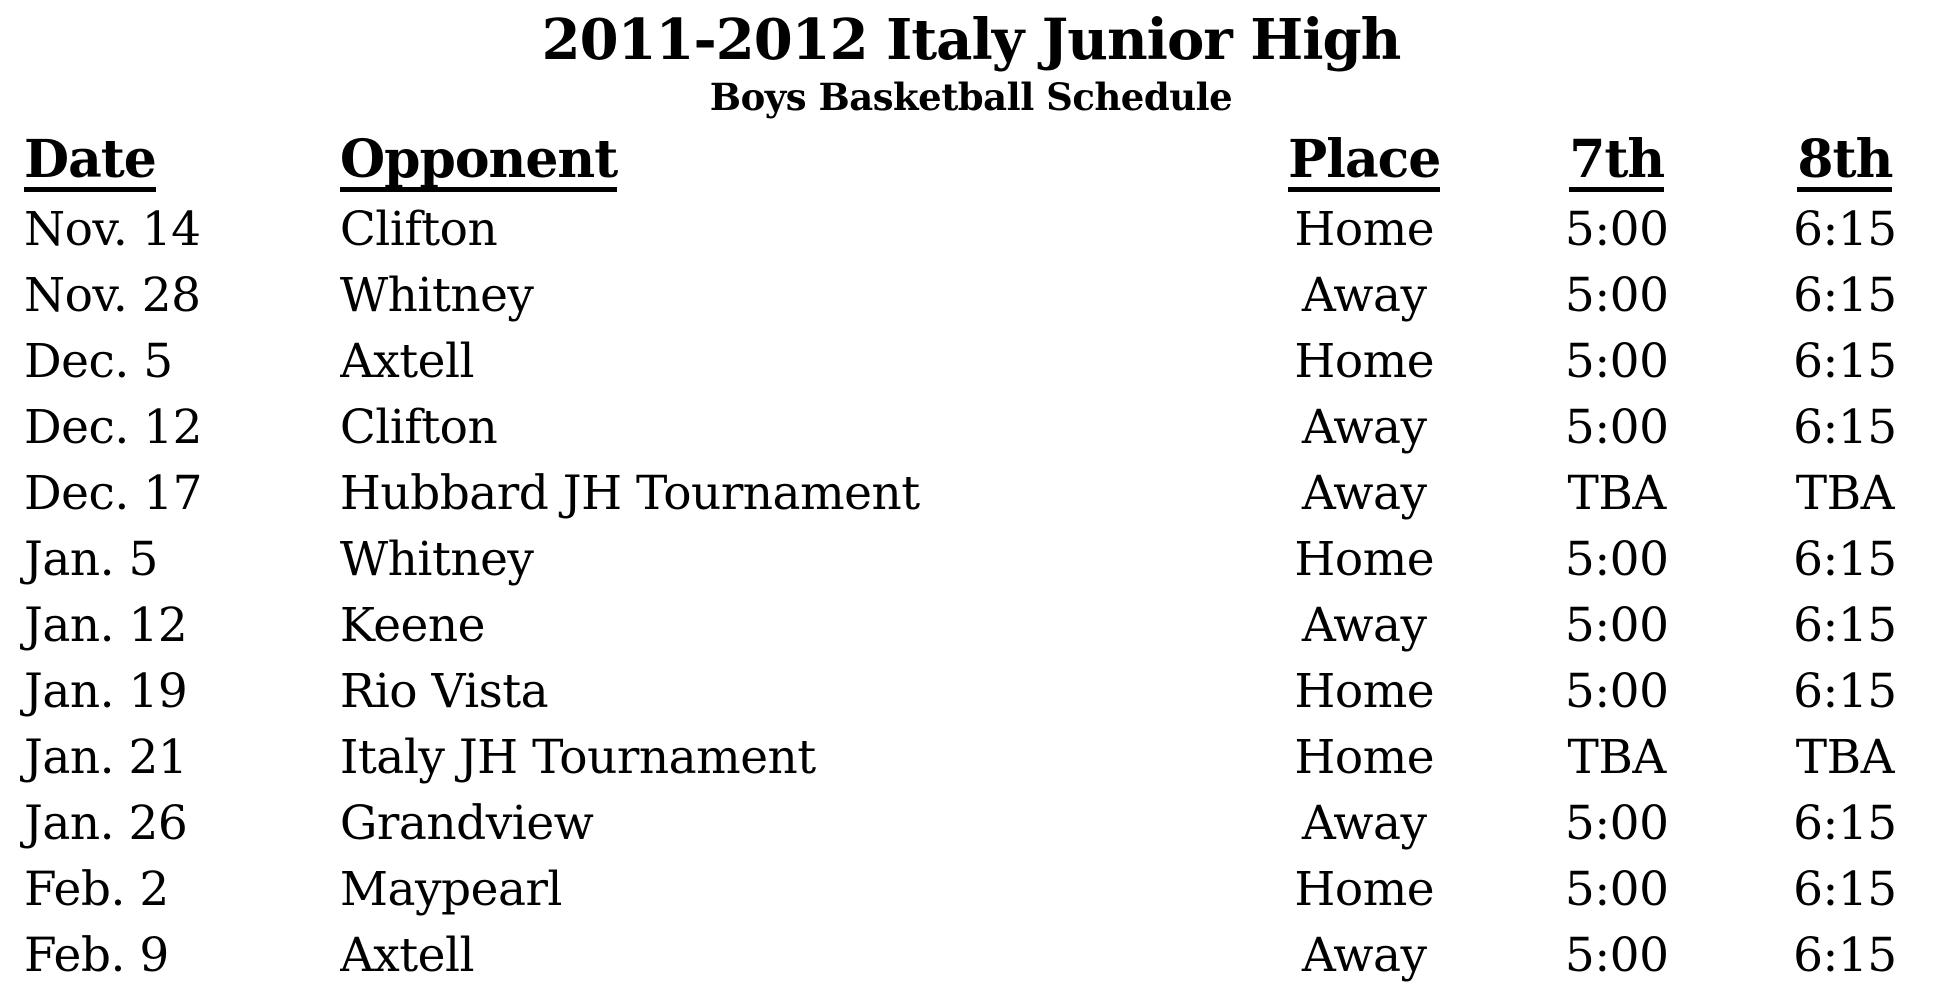 The width and height of the screenshot is (1942, 999). What do you see at coordinates (971, 758) in the screenshot?
I see `table-row: Jan. 21 Italy JH Tournament Home TBA TBA` at bounding box center [971, 758].